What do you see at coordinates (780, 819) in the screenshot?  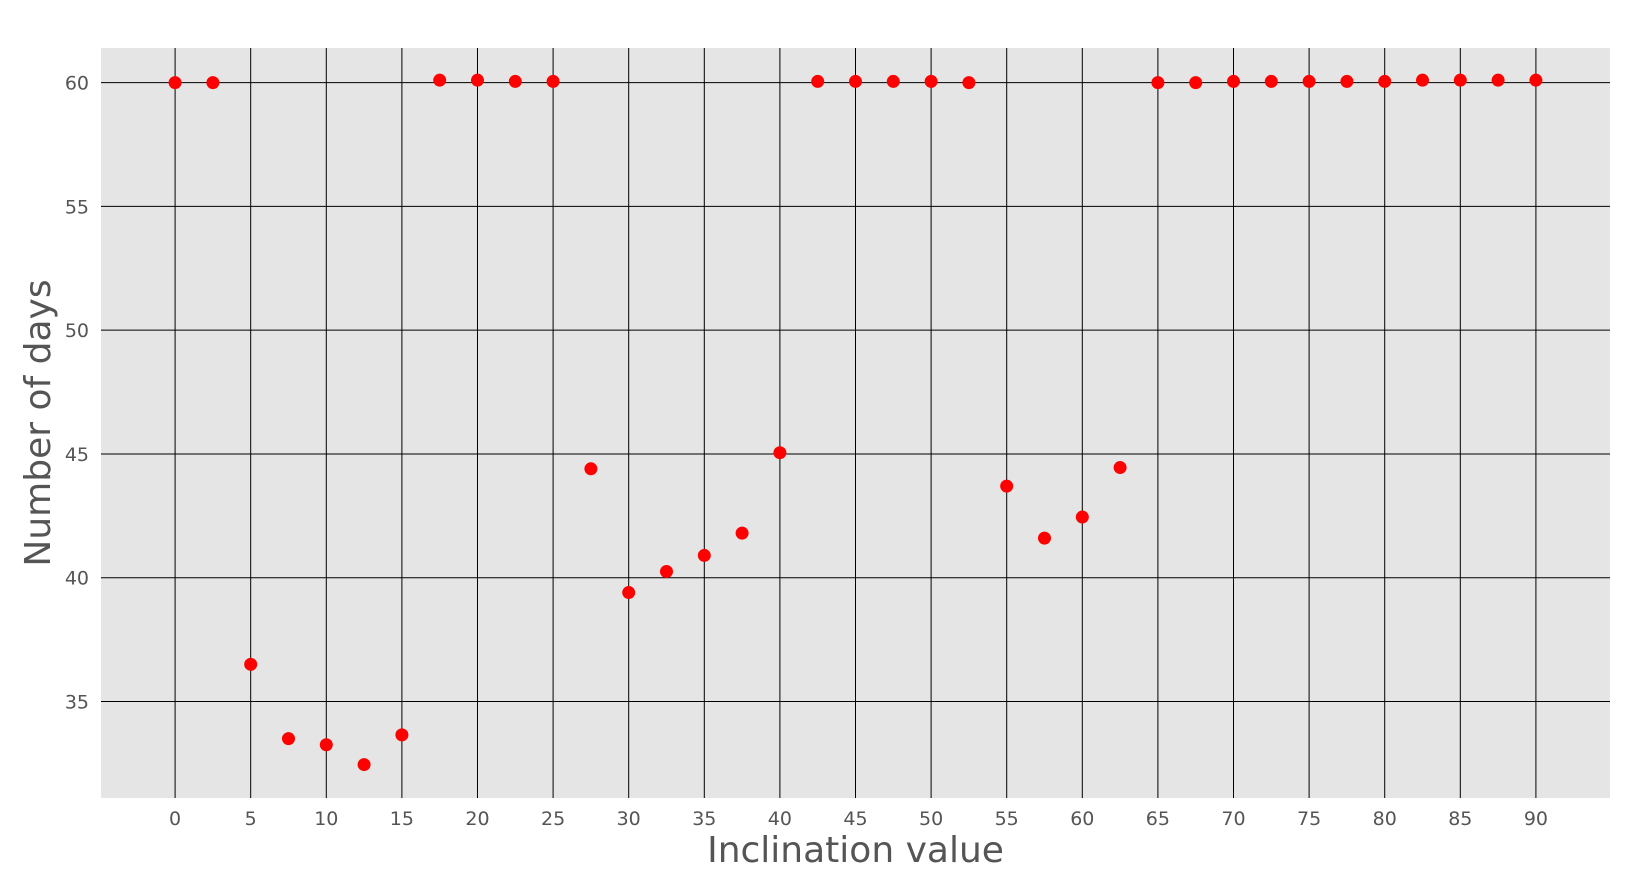 I see `x-tick-label: 40` at bounding box center [780, 819].